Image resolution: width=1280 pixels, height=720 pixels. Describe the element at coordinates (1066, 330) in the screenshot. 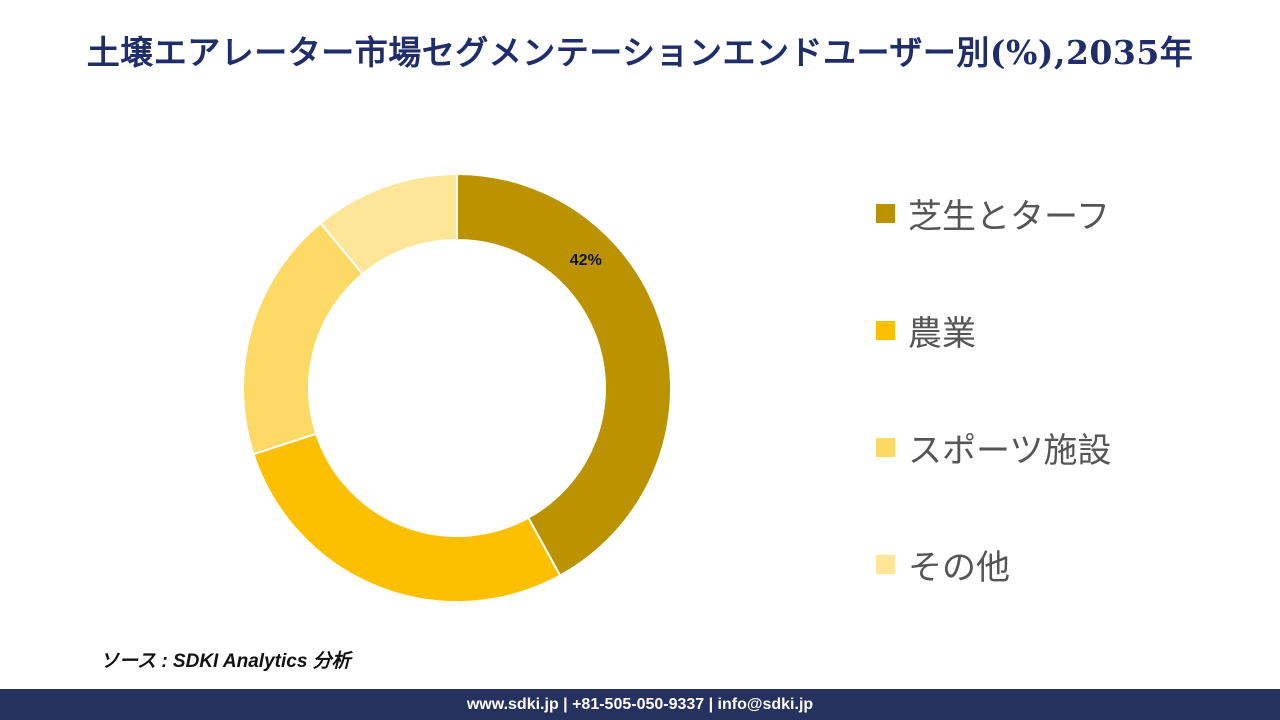

I see `legend-item-2: 農業` at that location.